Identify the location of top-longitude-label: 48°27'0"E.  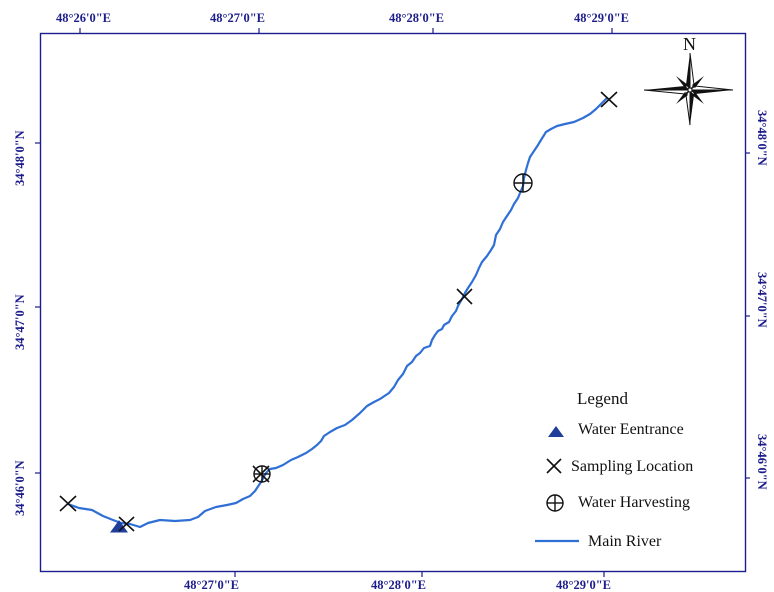
(237, 18).